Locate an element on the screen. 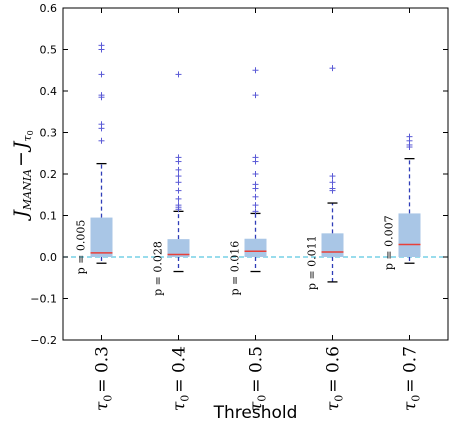  x-axis-title: Threshold is located at coordinates (255, 413).